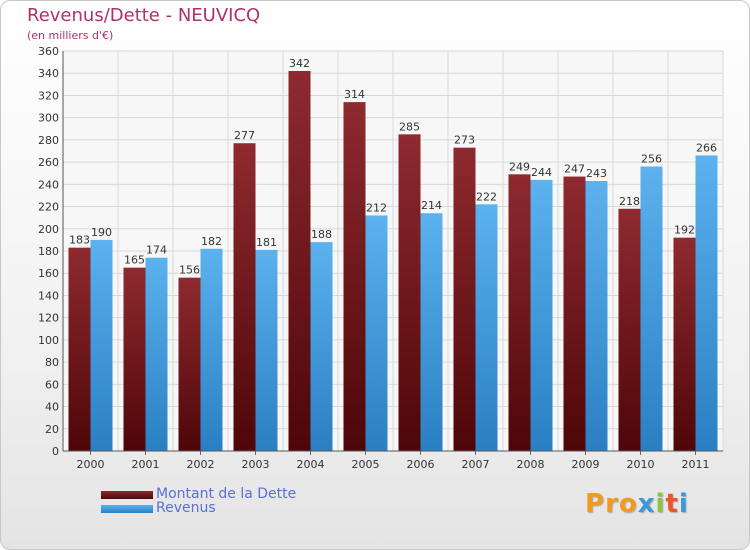  Describe the element at coordinates (541, 315) in the screenshot. I see `bar-revenus-2008` at that location.